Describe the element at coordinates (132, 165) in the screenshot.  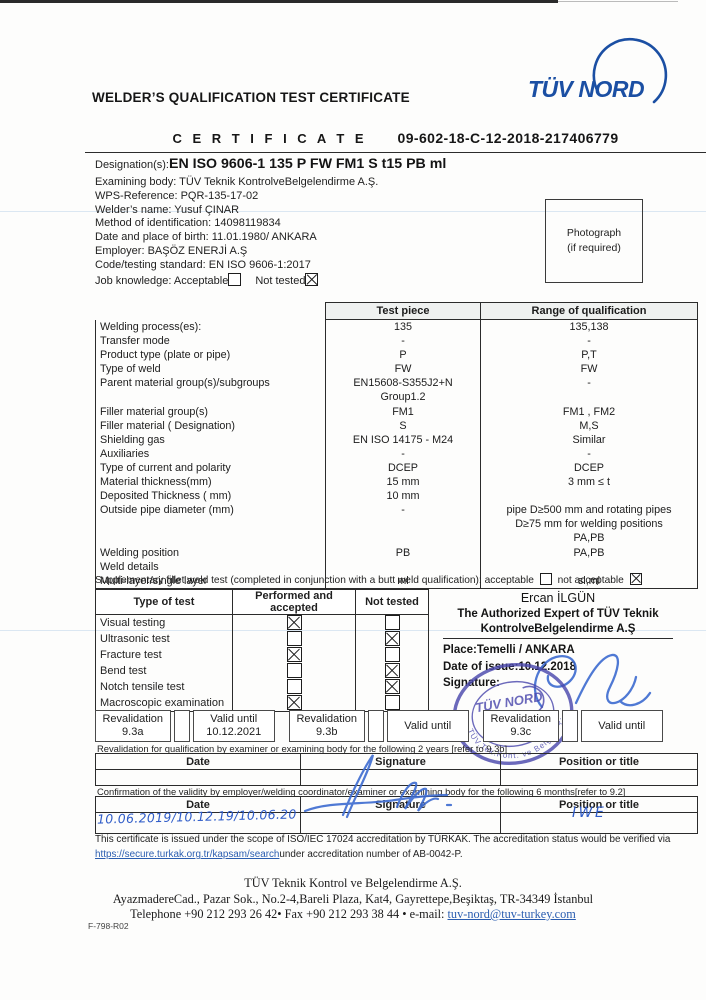
I see `designation-label: Designation(s):` at that location.